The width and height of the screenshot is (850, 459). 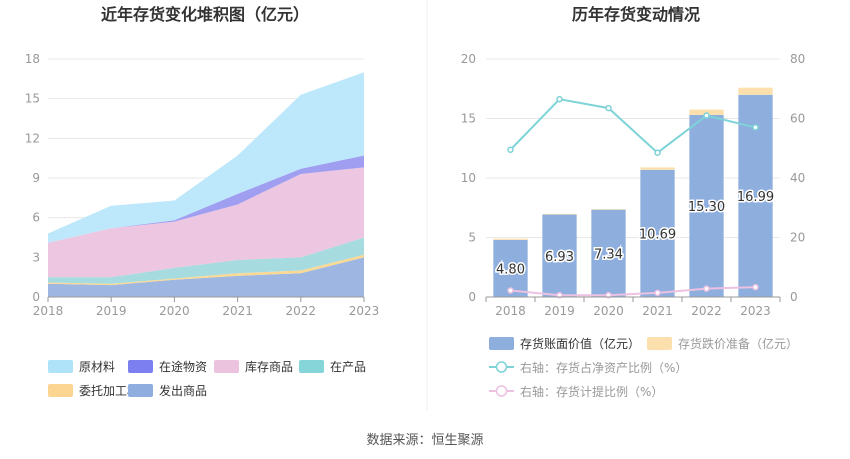 What do you see at coordinates (633, 307) in the screenshot?
I see `right-x-axis: 2018 2019 2020 2021 2022 2023` at bounding box center [633, 307].